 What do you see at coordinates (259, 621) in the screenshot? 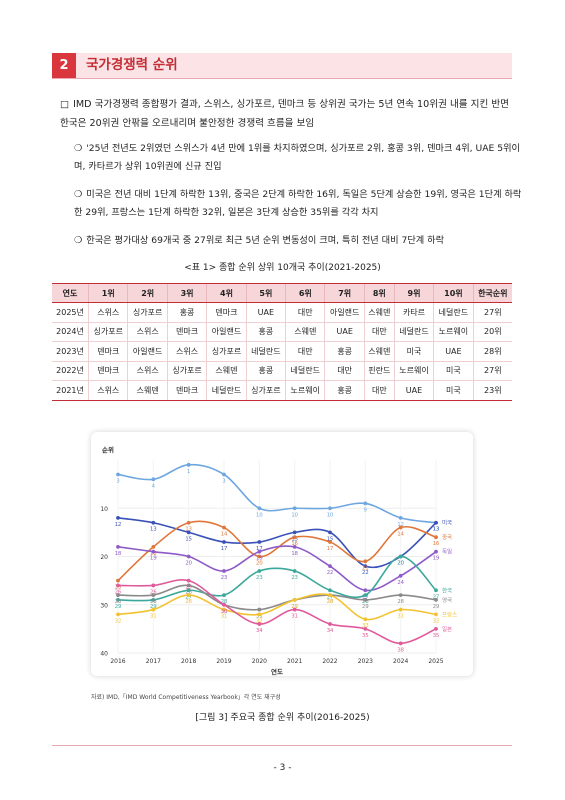
I see `data-label: 32` at bounding box center [259, 621].